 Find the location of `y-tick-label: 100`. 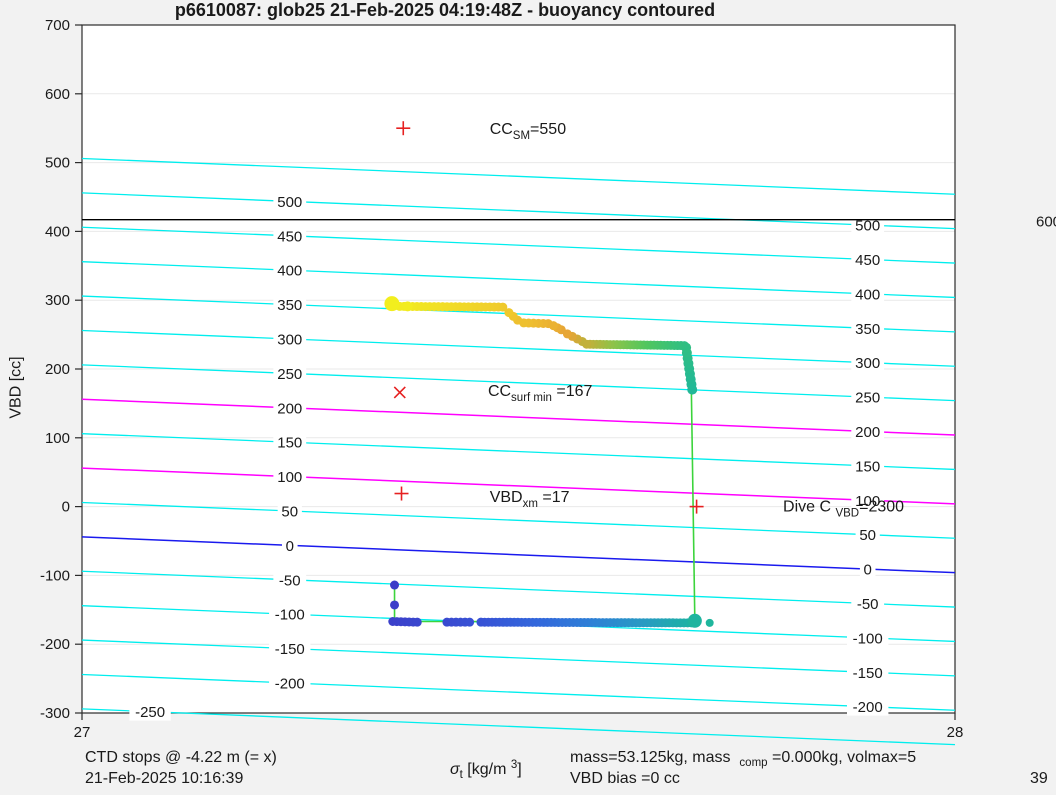

y-tick-label: 100 is located at coordinates (57, 438).